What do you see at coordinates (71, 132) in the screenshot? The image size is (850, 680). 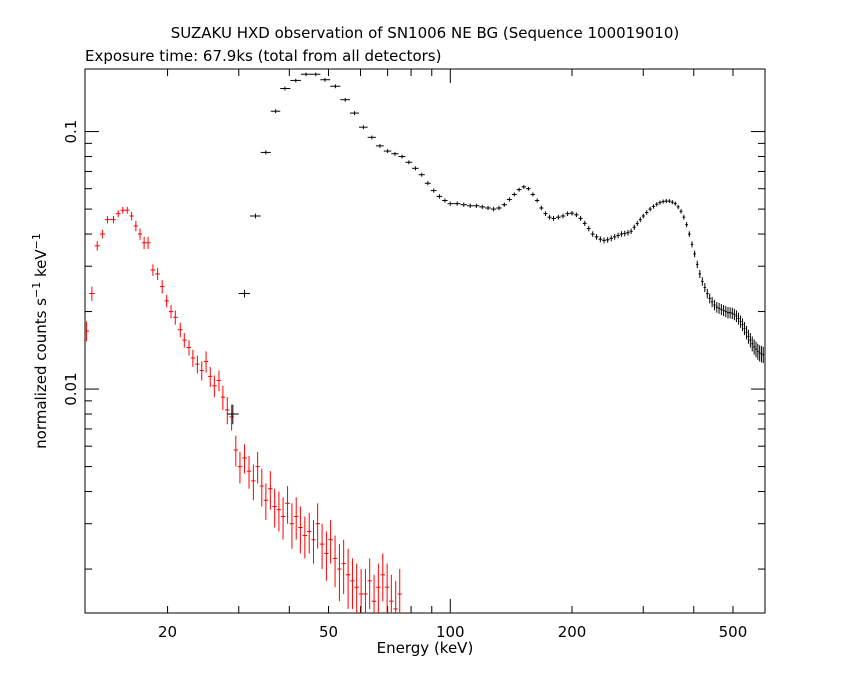 I see `y-tick-label: 0.1` at bounding box center [71, 132].